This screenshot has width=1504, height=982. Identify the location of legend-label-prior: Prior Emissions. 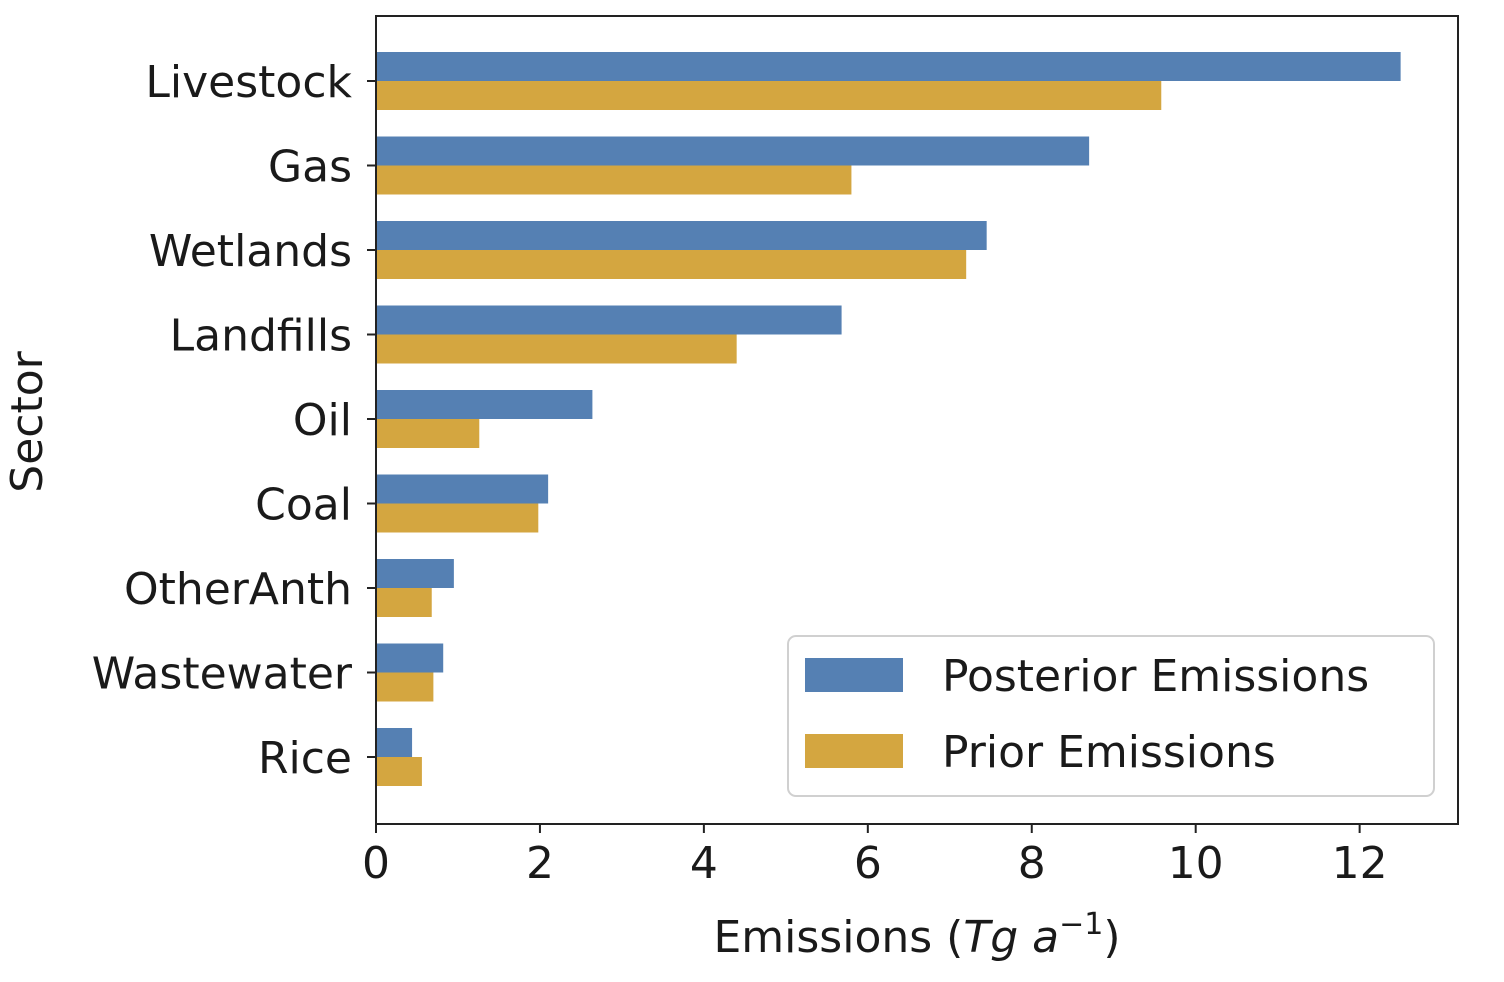
(1109, 752).